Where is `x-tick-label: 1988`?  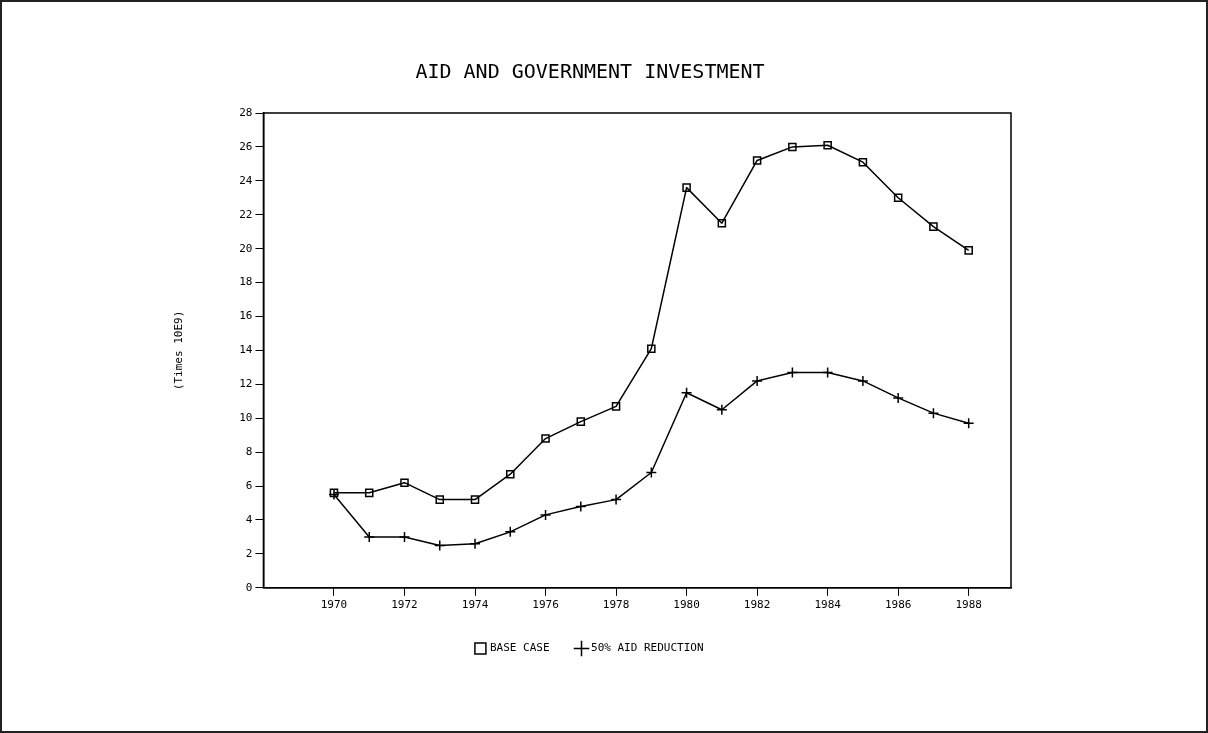
x-tick-label: 1988 is located at coordinates (968, 605).